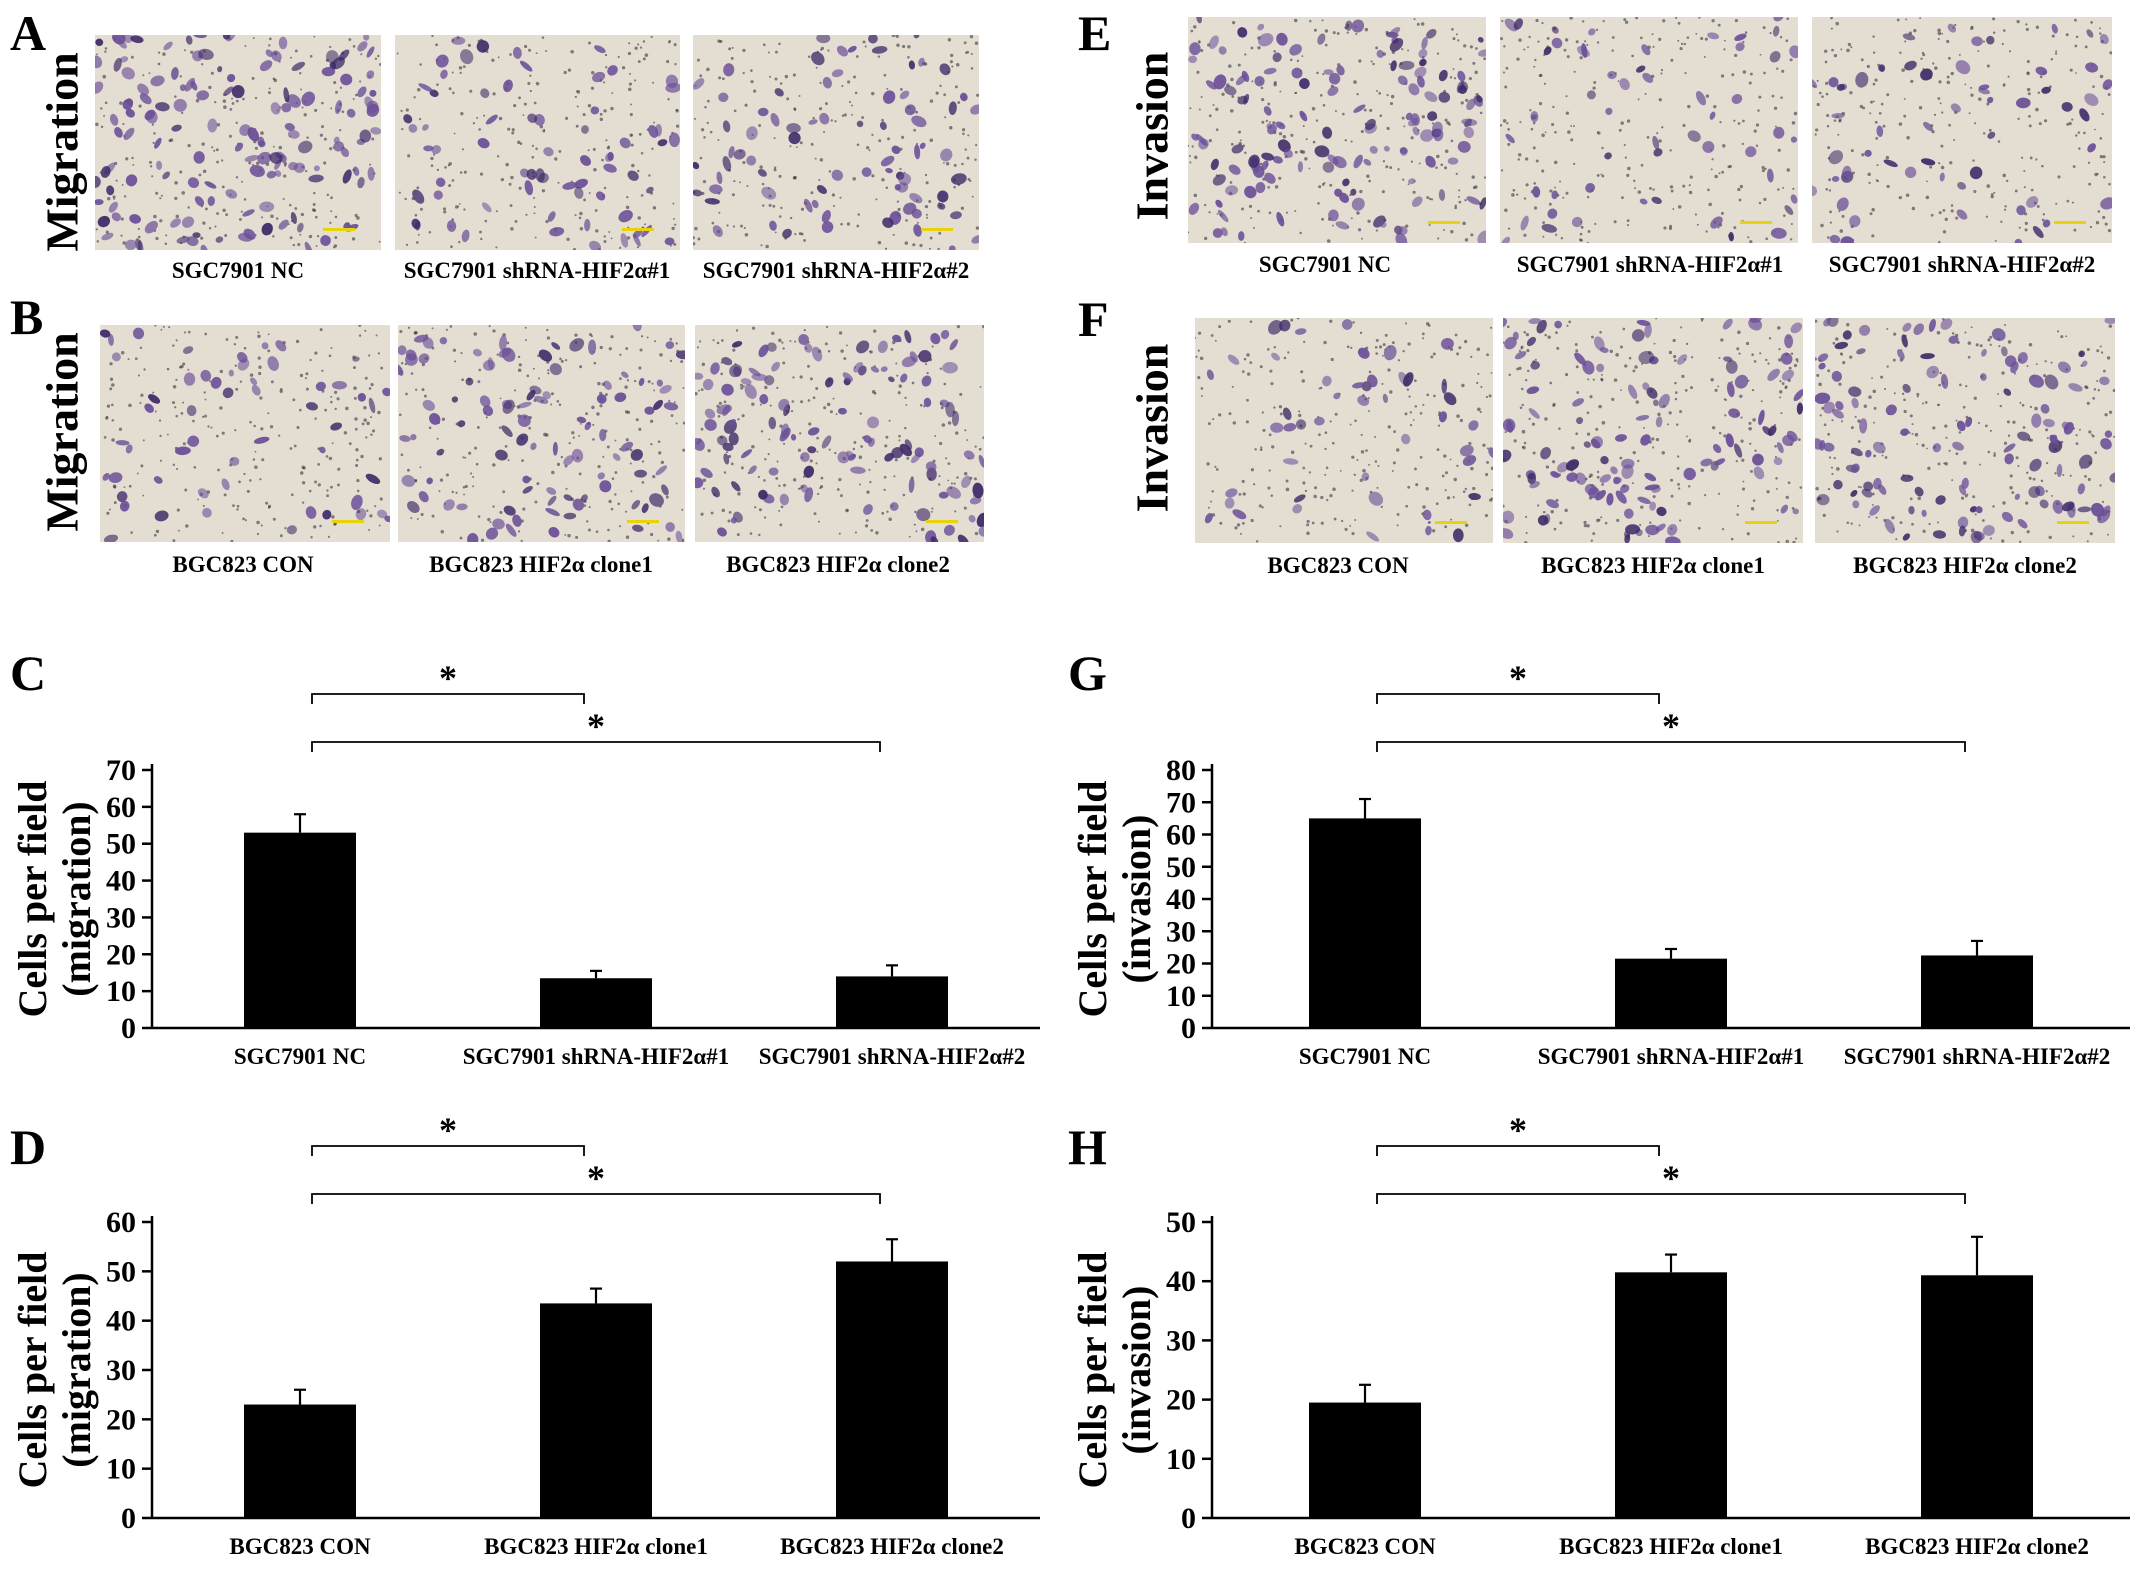 This screenshot has width=2150, height=1574. What do you see at coordinates (596, 1198) in the screenshot?
I see `significance-bracket` at bounding box center [596, 1198].